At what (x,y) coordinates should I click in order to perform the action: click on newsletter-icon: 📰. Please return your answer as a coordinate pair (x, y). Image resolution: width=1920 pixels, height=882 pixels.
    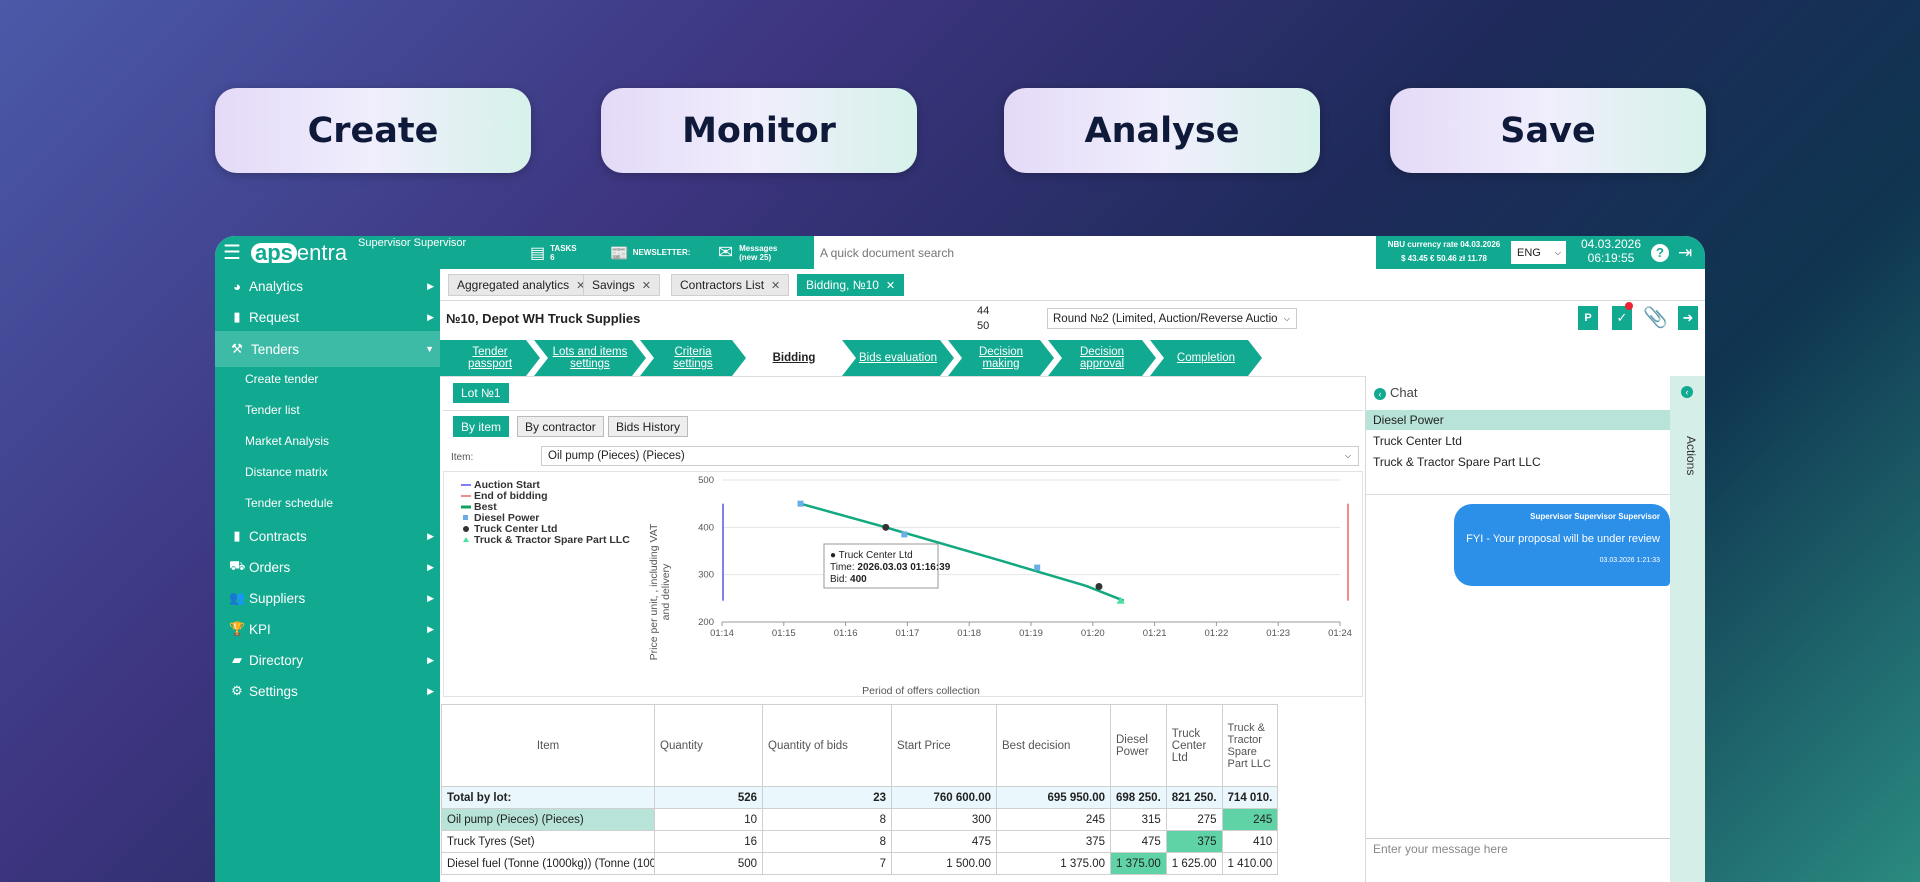
    Looking at the image, I should click on (619, 253).